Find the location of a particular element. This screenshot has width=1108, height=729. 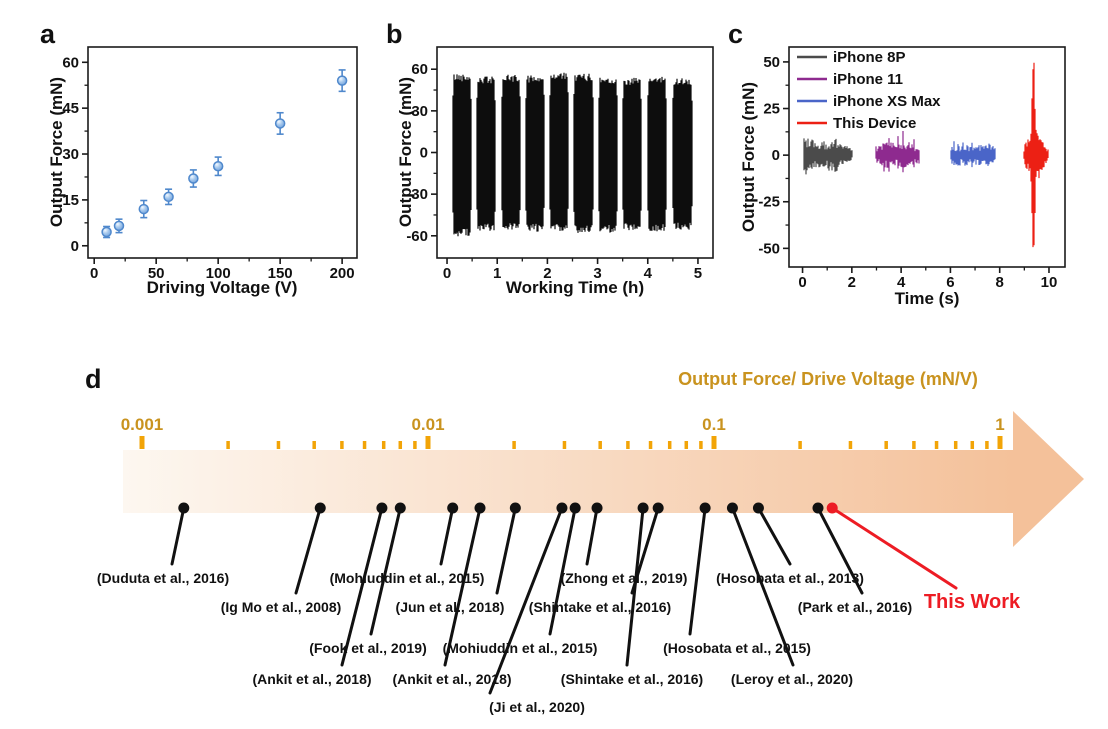

x-tick-label: 6 is located at coordinates (950, 282).